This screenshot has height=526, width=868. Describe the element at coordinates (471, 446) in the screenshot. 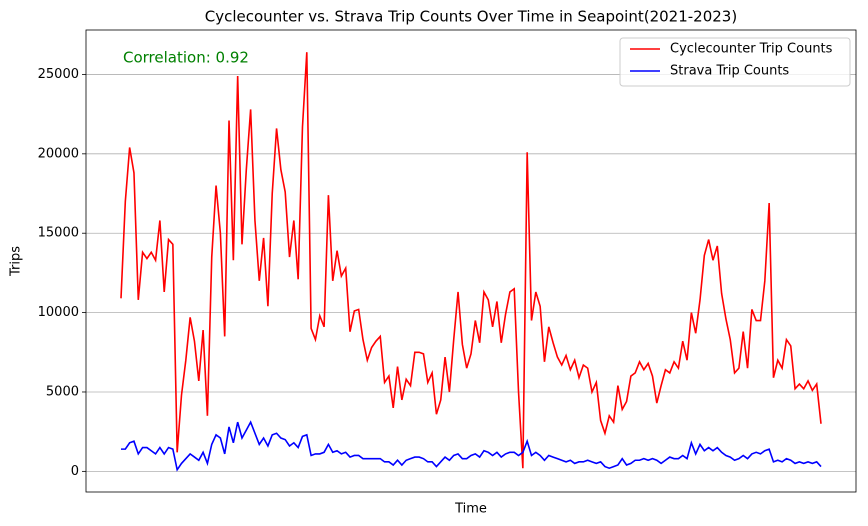

I see `series-line` at that location.